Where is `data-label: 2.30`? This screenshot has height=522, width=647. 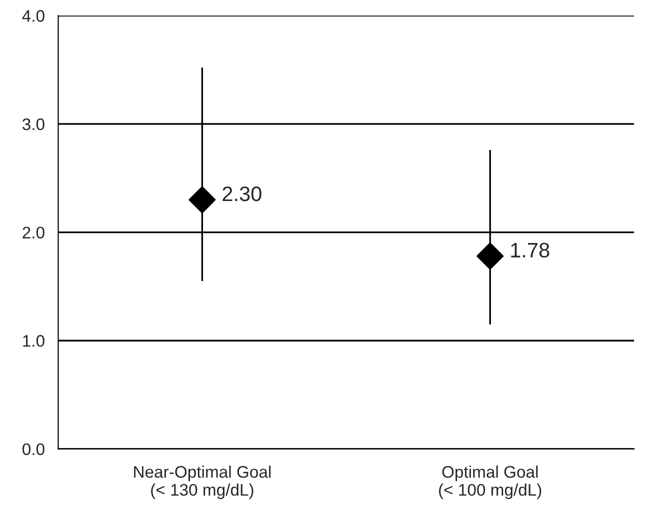
data-label: 2.30 is located at coordinates (242, 194).